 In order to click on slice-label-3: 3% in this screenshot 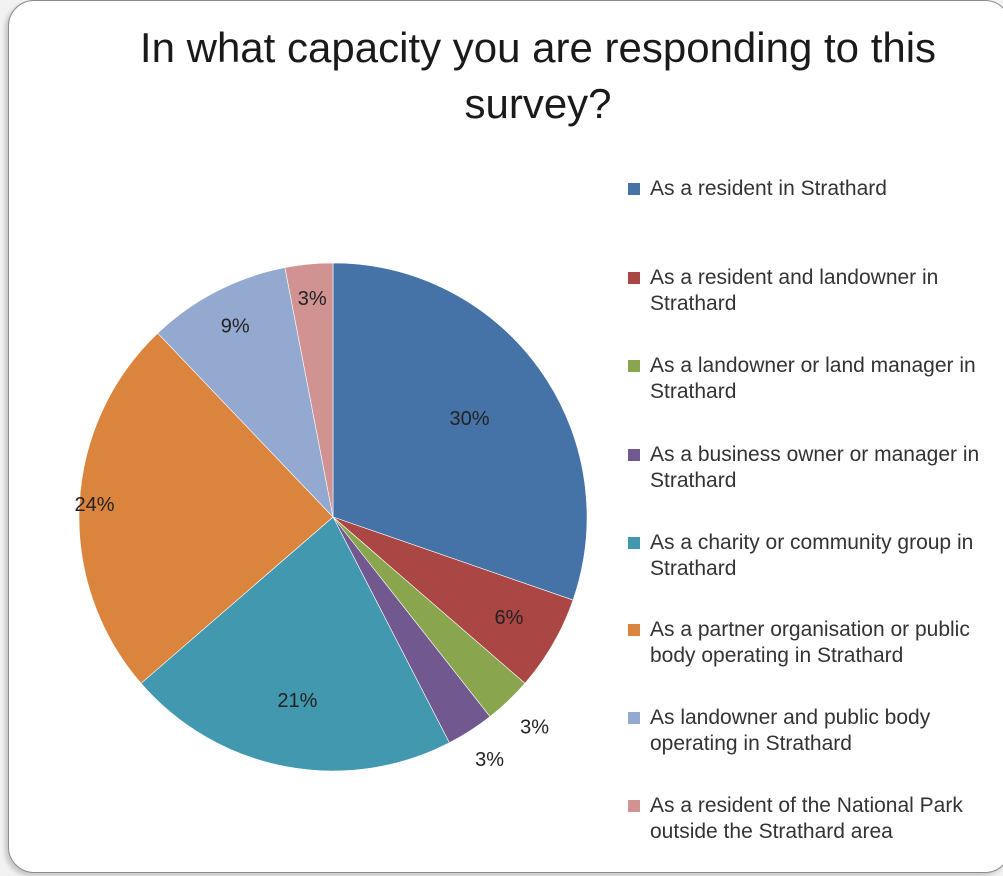, I will do `click(534, 728)`.